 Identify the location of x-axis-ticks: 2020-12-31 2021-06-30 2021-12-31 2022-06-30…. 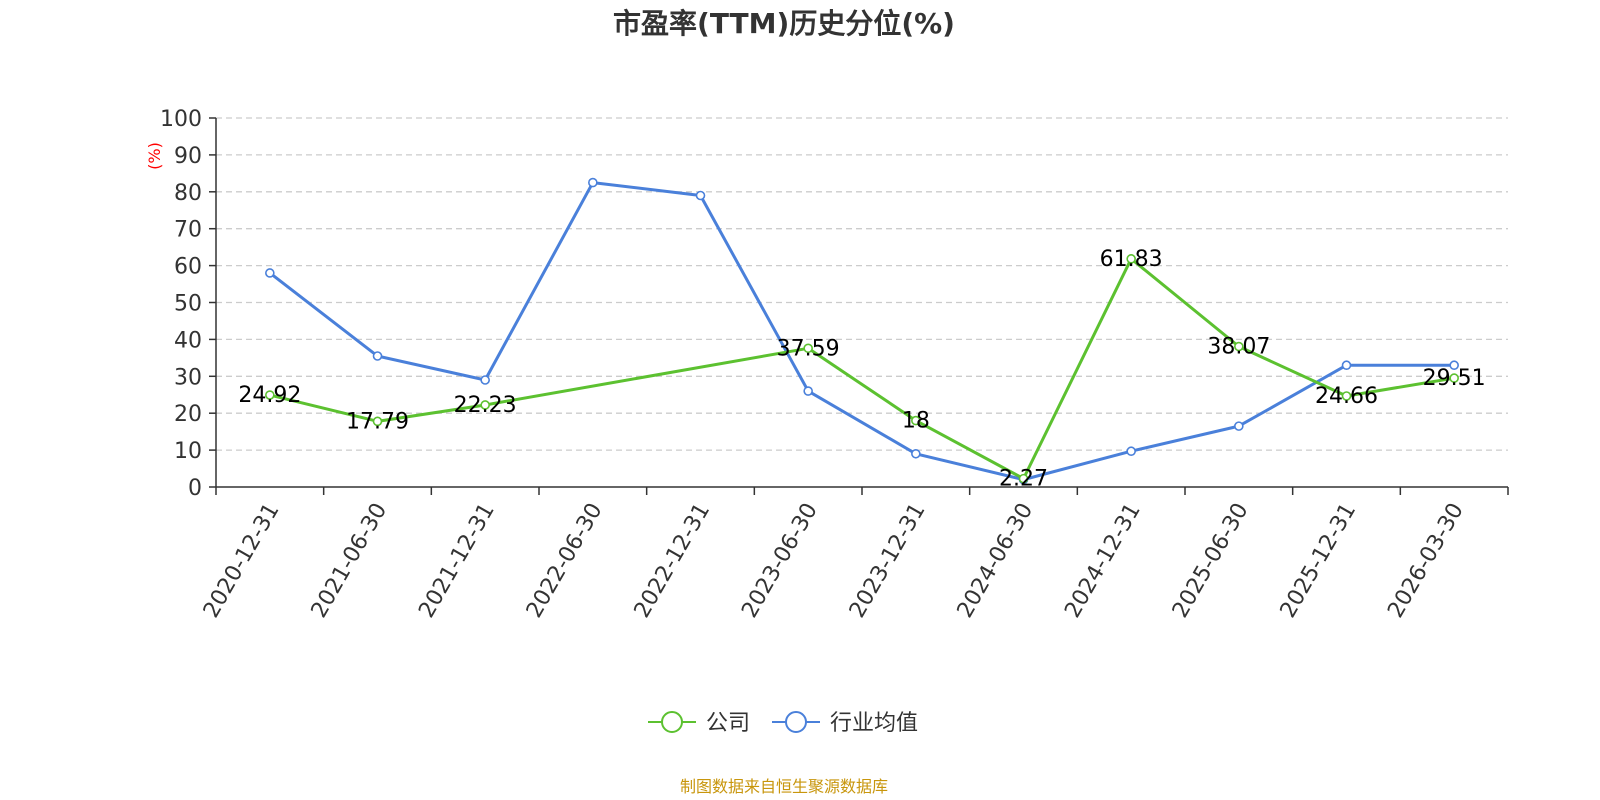
(854, 554).